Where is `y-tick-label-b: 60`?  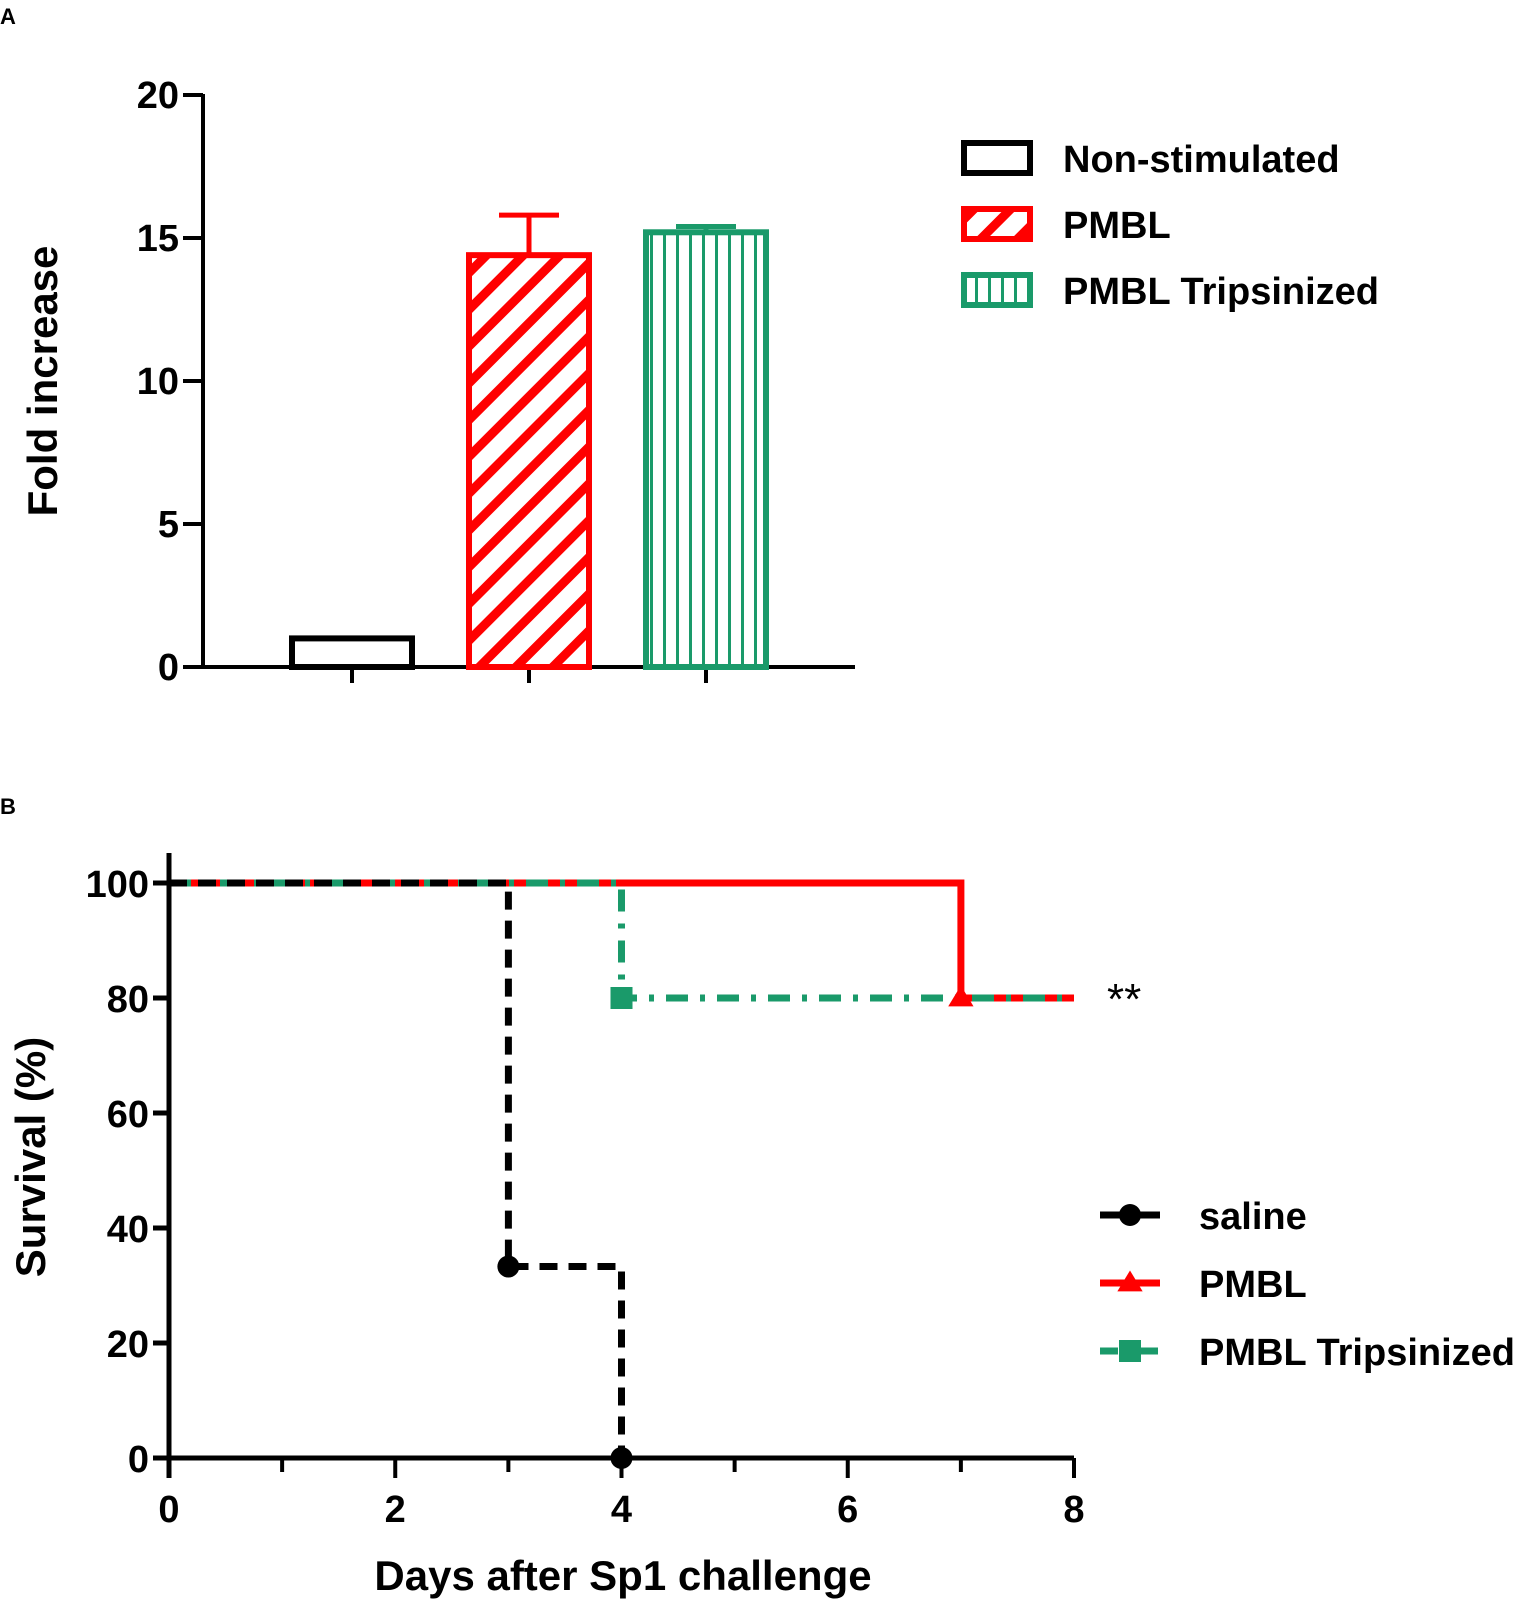
y-tick-label-b: 60 is located at coordinates (128, 1115).